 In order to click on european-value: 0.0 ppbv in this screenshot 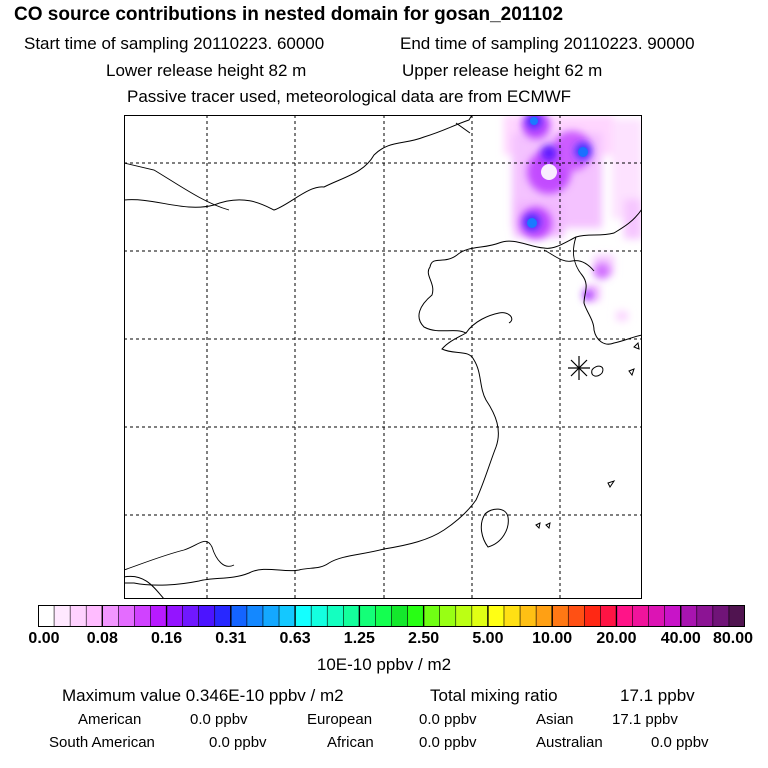, I will do `click(448, 719)`.